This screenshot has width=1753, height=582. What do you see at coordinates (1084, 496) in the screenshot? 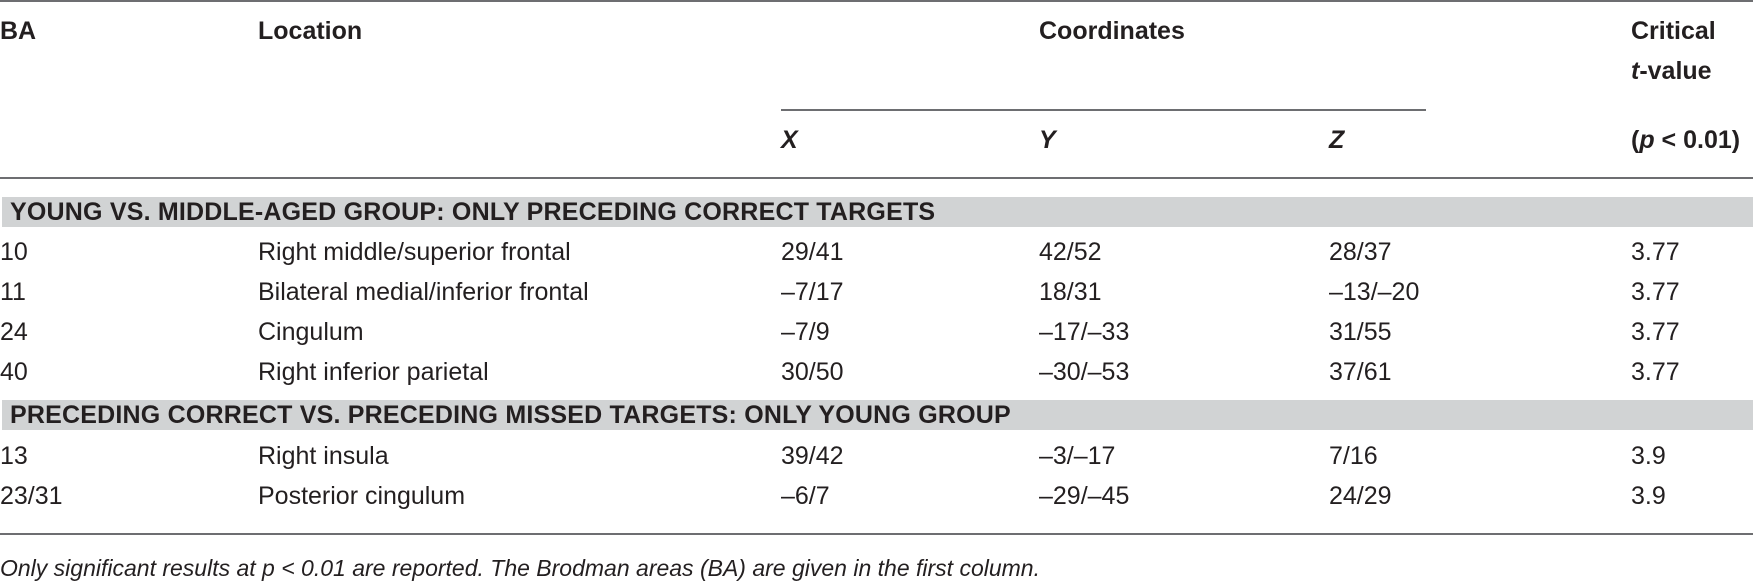
I see `cell-y: –29/–45` at bounding box center [1084, 496].